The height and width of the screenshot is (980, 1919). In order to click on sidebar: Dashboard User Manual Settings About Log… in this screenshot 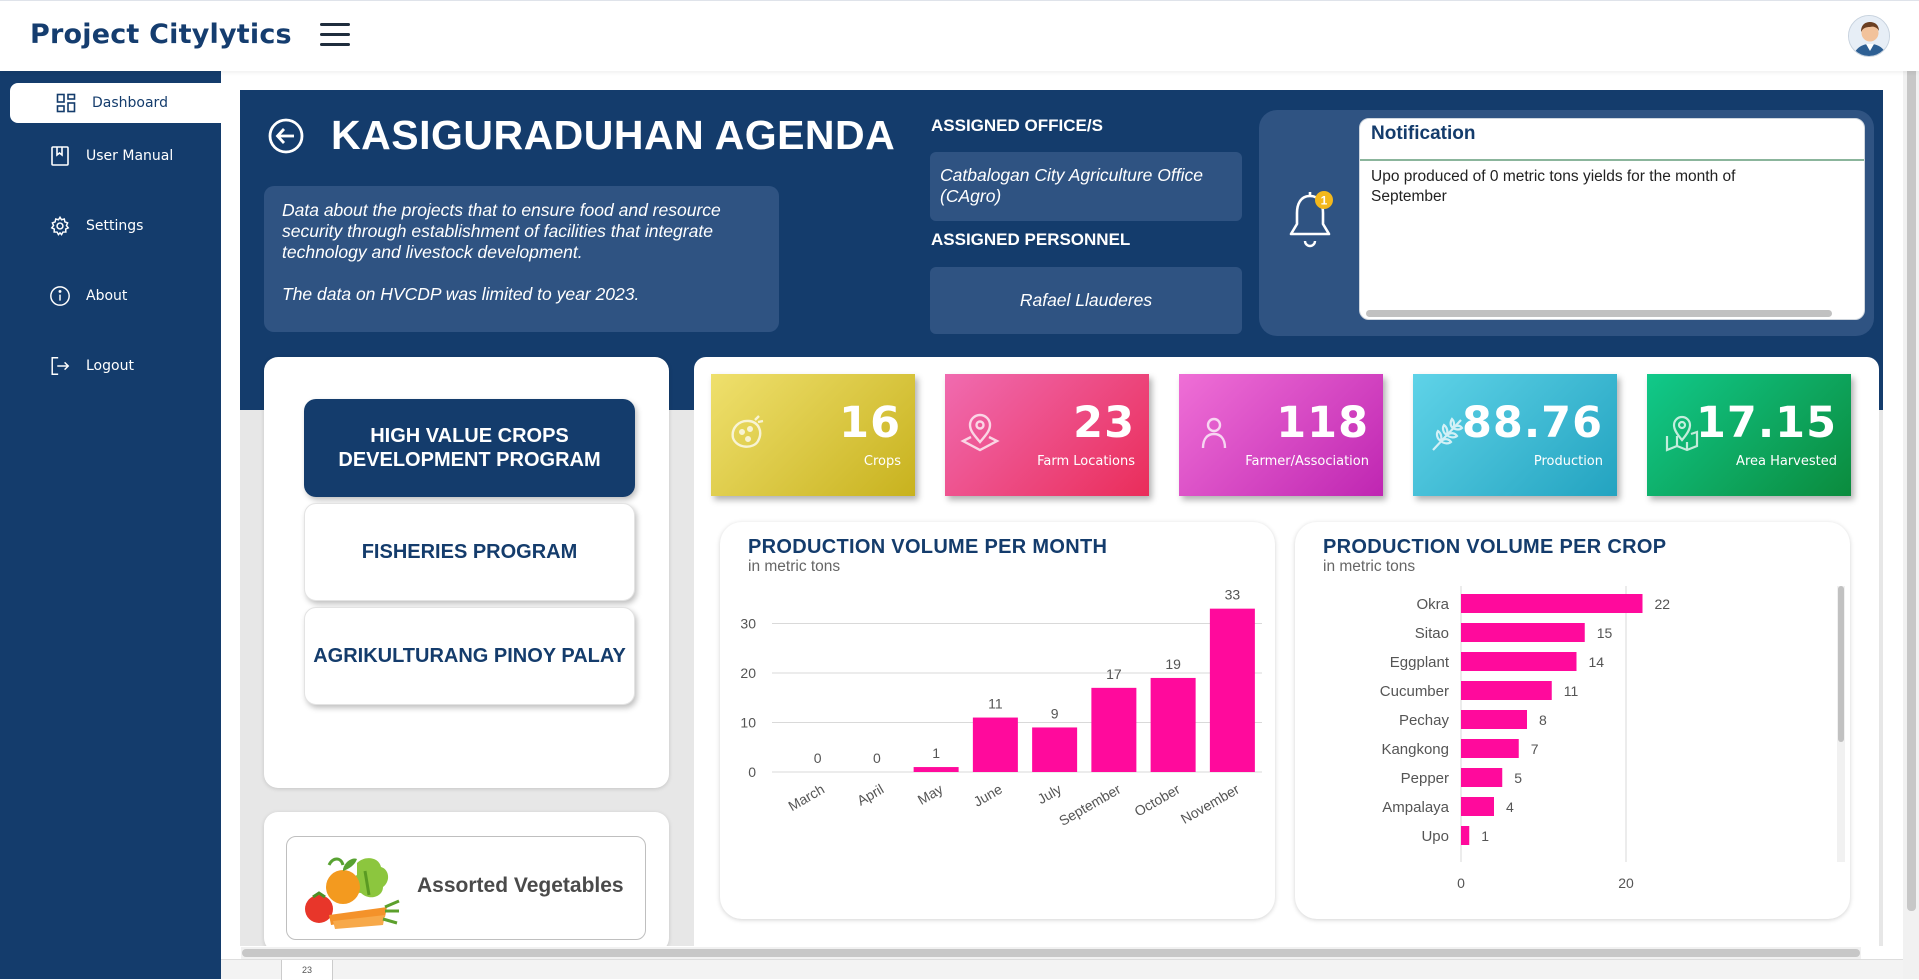, I will do `click(110, 525)`.